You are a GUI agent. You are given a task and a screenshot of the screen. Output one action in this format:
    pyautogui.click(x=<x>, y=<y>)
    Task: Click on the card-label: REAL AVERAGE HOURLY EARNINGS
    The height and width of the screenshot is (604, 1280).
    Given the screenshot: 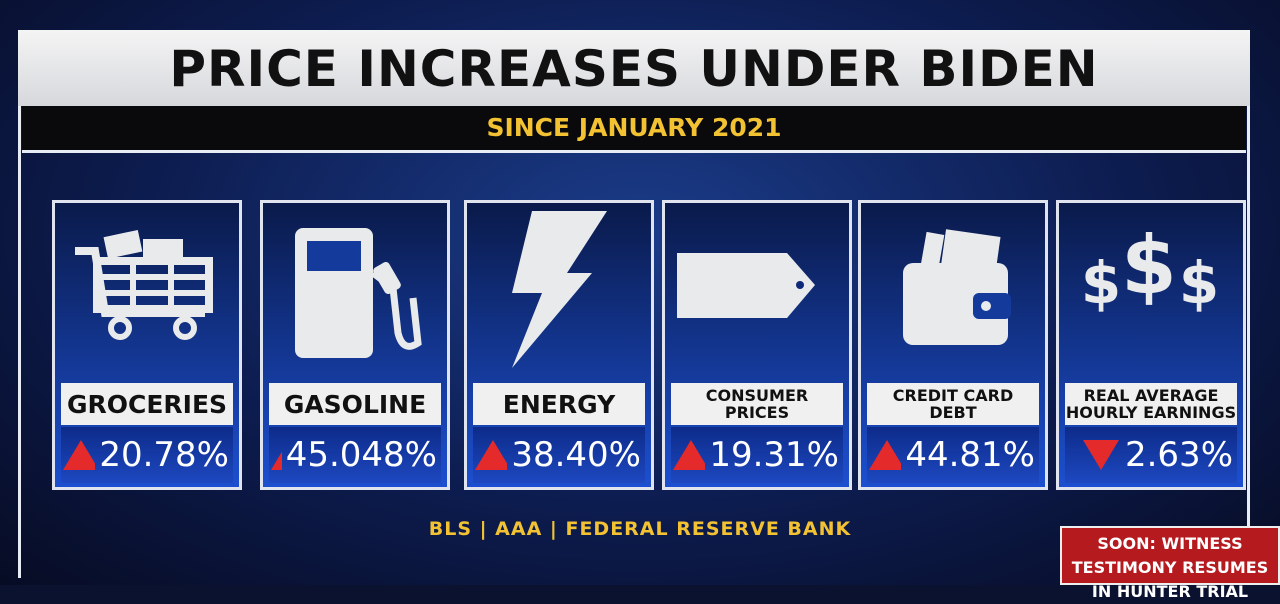 What is the action you would take?
    pyautogui.click(x=1151, y=404)
    